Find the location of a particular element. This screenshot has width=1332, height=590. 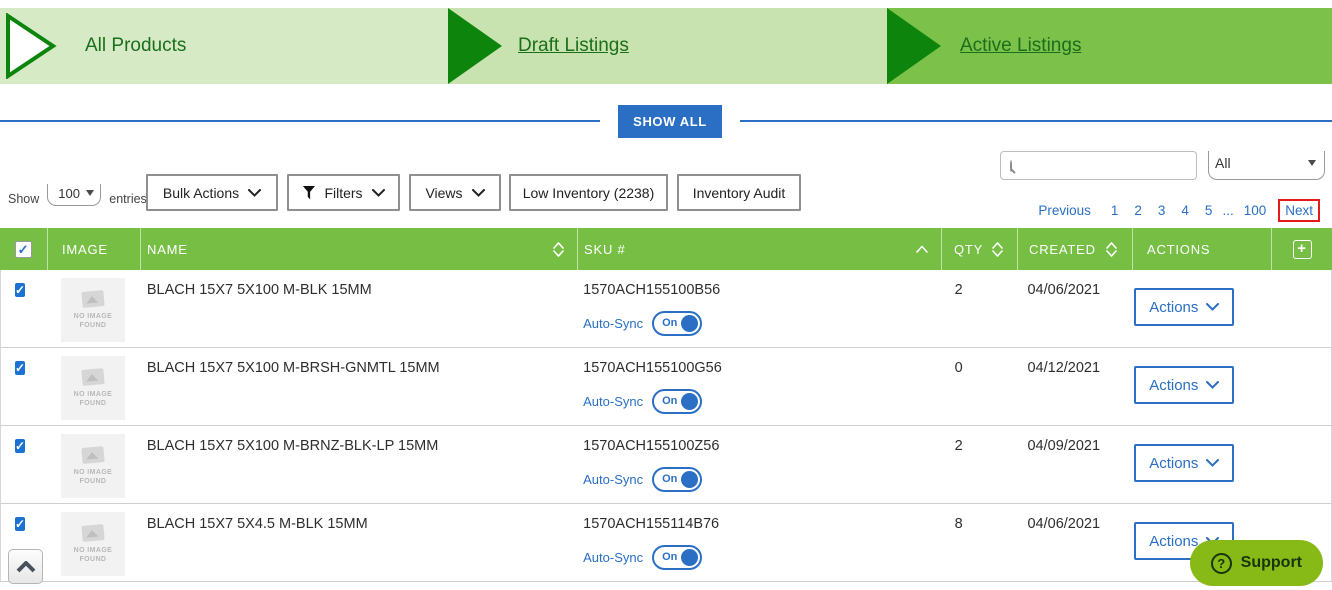

product-name: BLACH 15X7 5X100 M-BRSH-GNMTL 15MM is located at coordinates (293, 368).